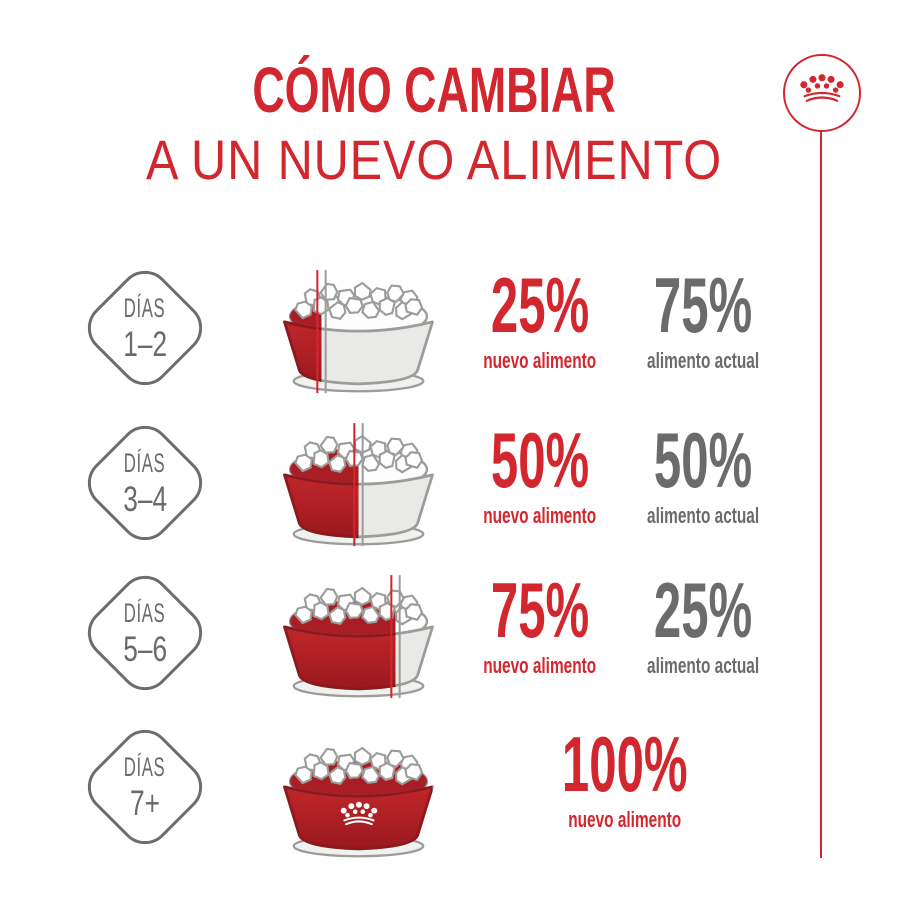 This screenshot has height=900, width=900. Describe the element at coordinates (540, 460) in the screenshot. I see `new-food-percent: 50%` at that location.